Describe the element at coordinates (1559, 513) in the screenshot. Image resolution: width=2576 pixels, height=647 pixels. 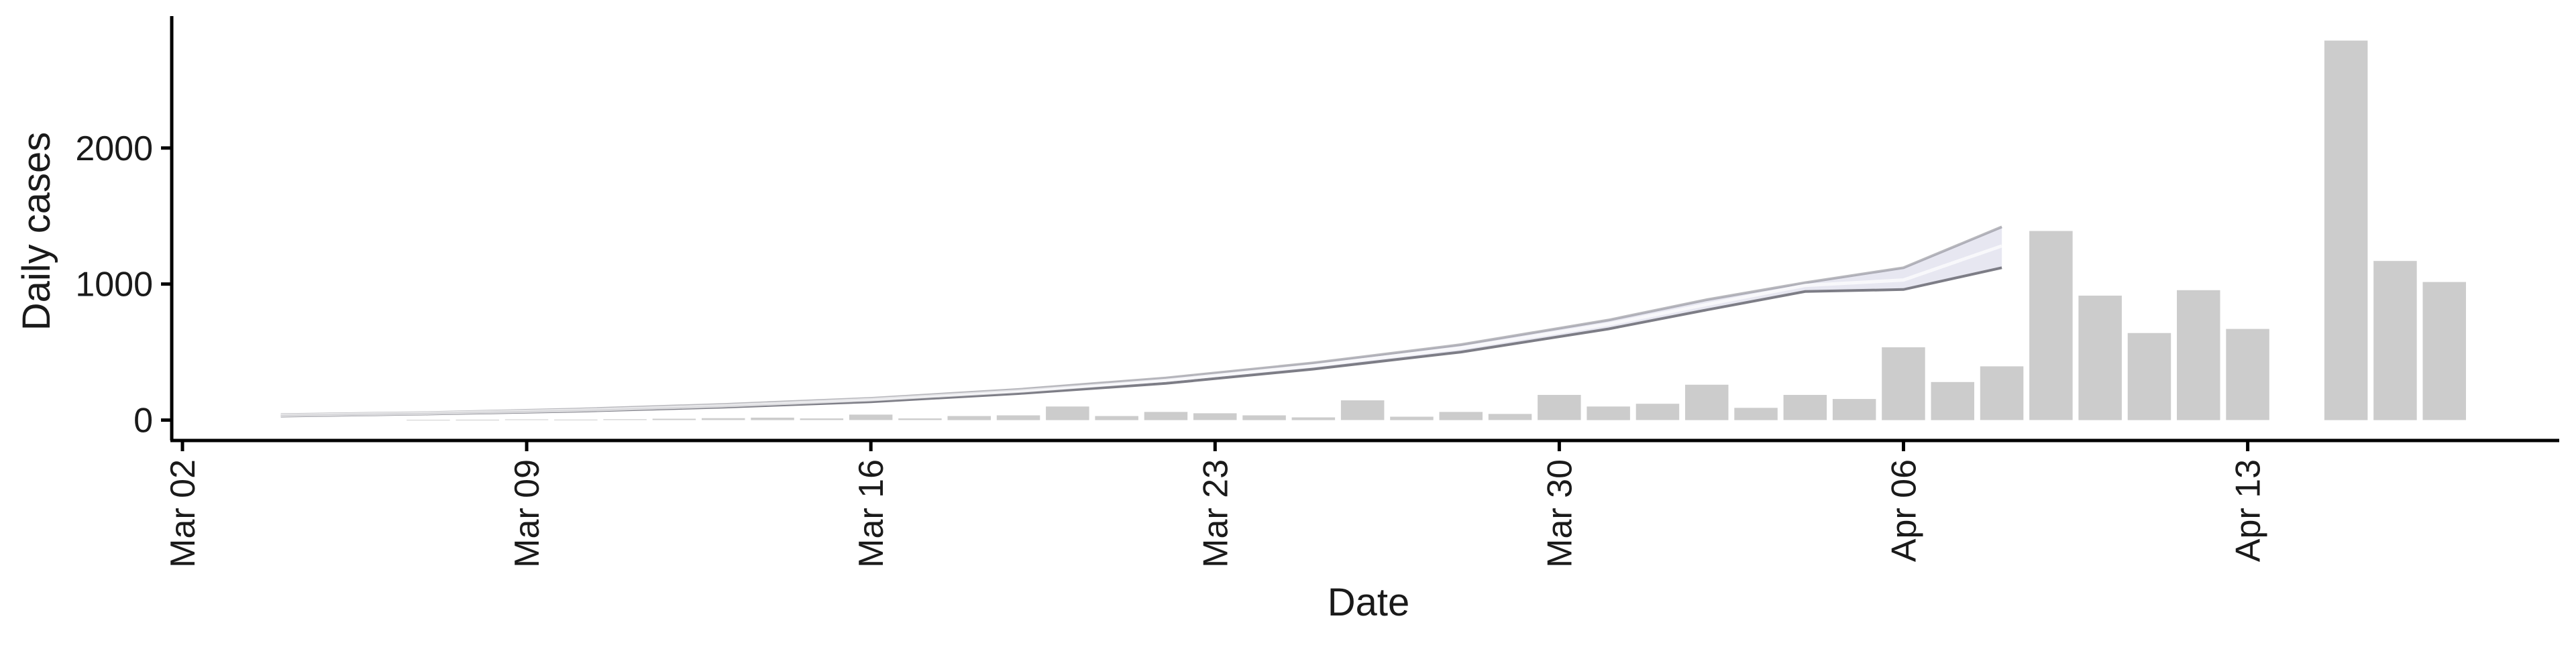
I see `x-tick-label-4: Mar 30` at that location.